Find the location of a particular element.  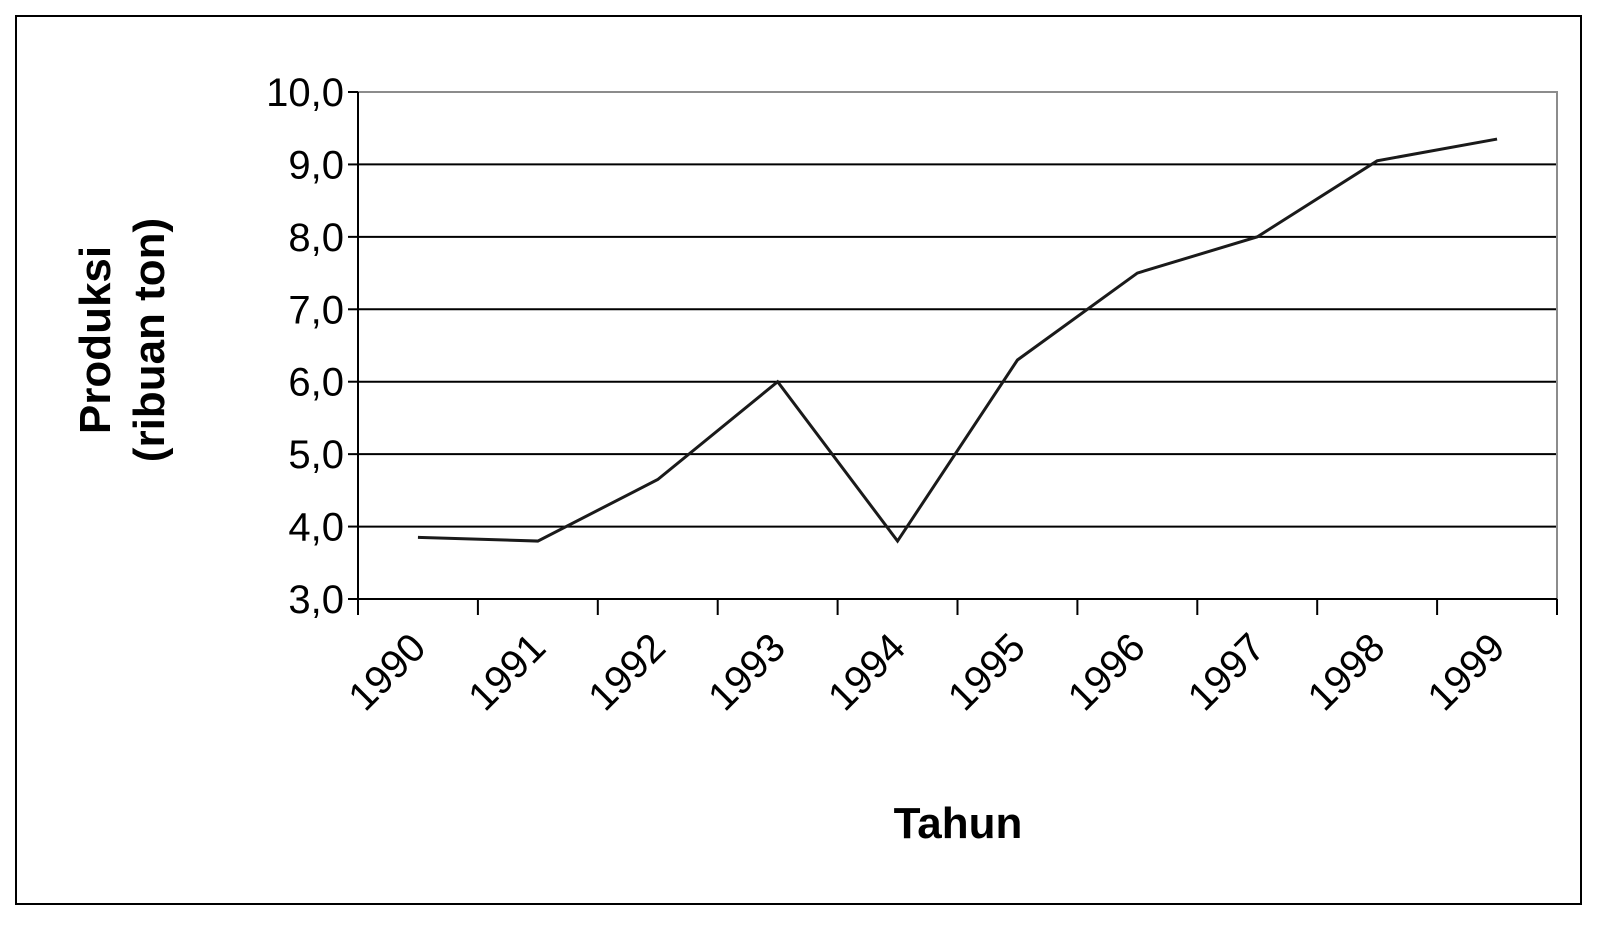

y-axis-title-line-1: Produksi is located at coordinates (95, 340).